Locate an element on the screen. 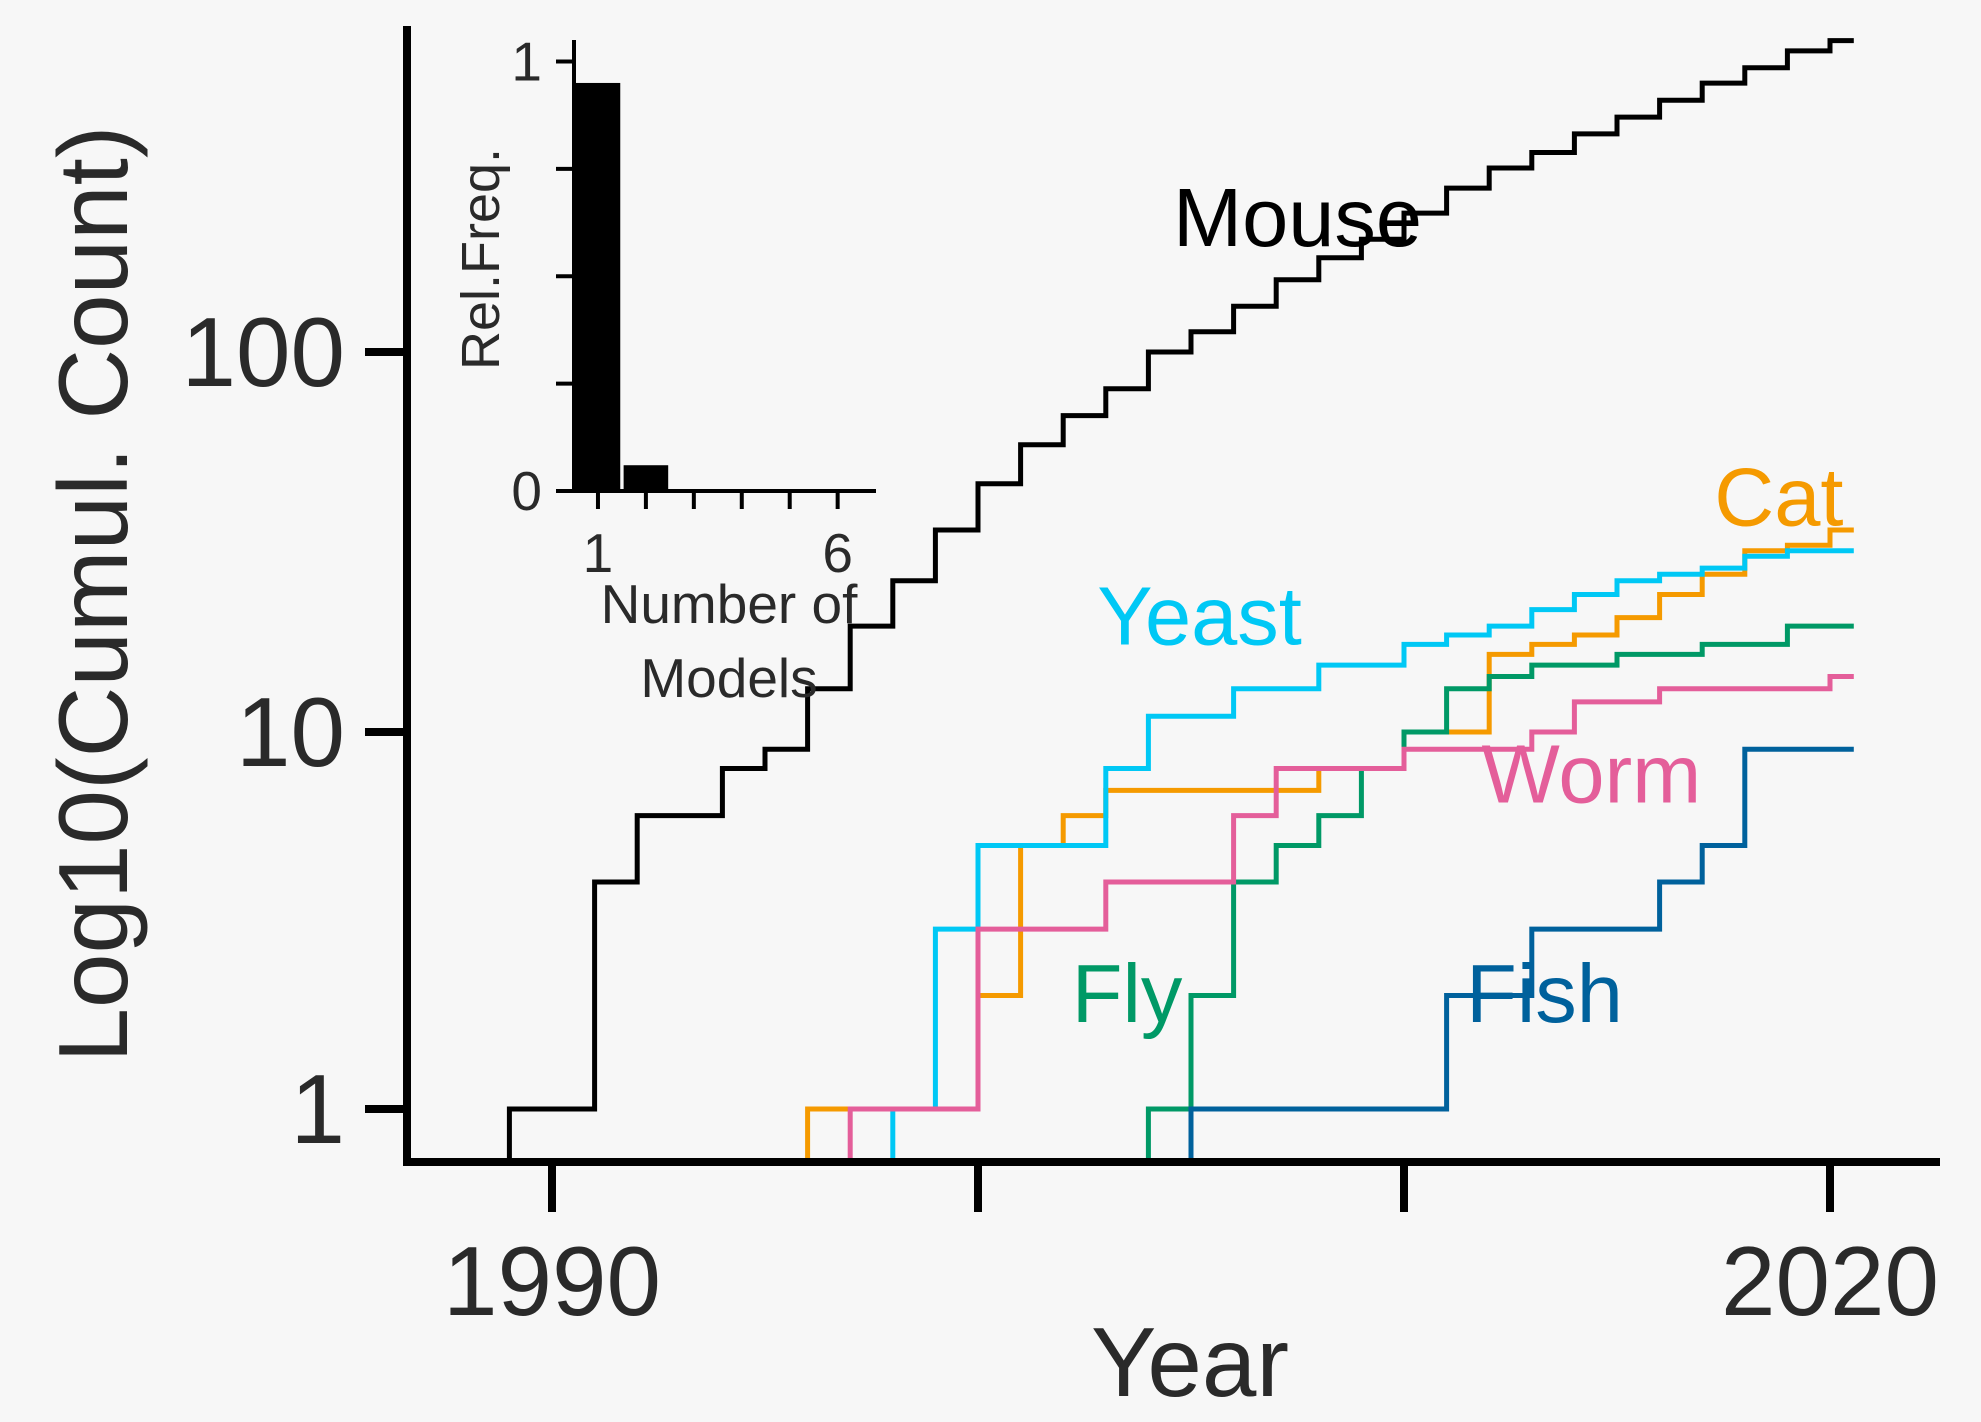 Image resolution: width=1981 pixels, height=1422 pixels. main-y-ticks: 1 10 100 is located at coordinates (294, 730).